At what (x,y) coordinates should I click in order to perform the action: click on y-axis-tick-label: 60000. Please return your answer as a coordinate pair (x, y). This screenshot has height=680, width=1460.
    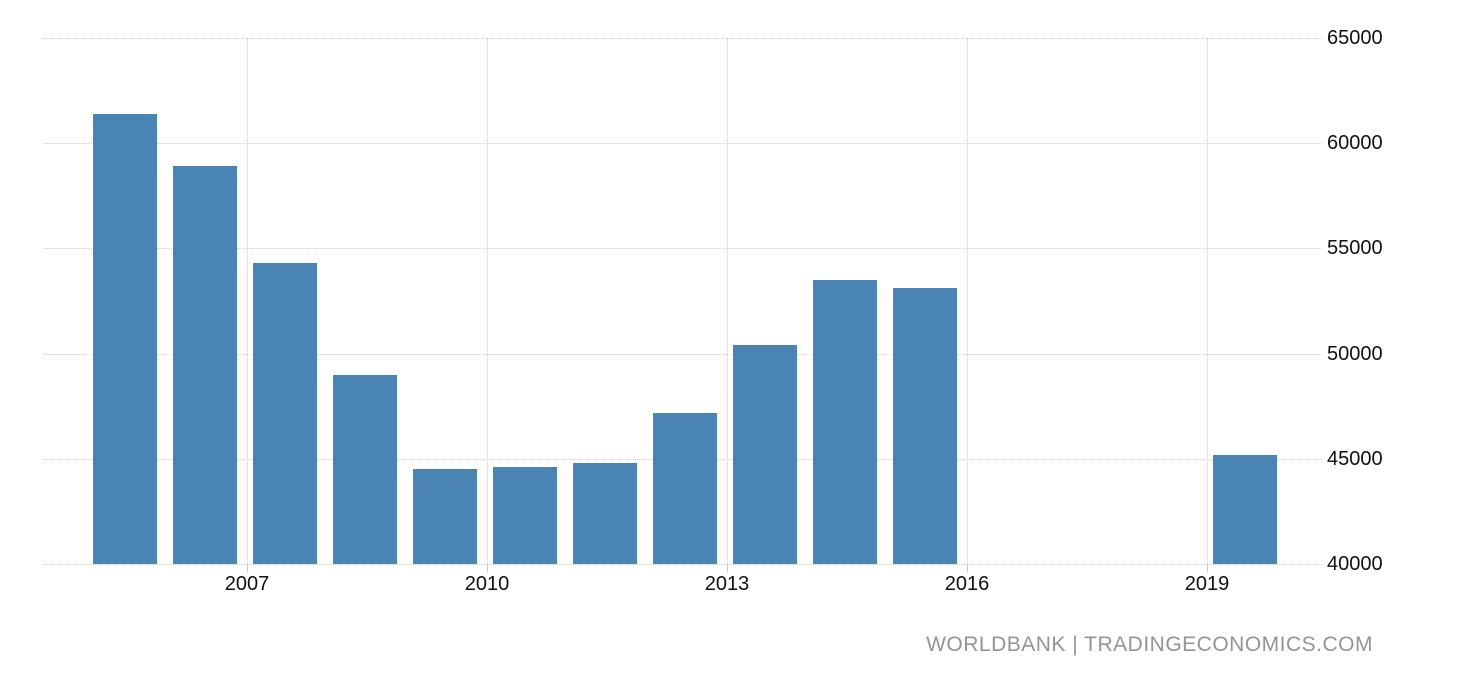
    Looking at the image, I should click on (1355, 143).